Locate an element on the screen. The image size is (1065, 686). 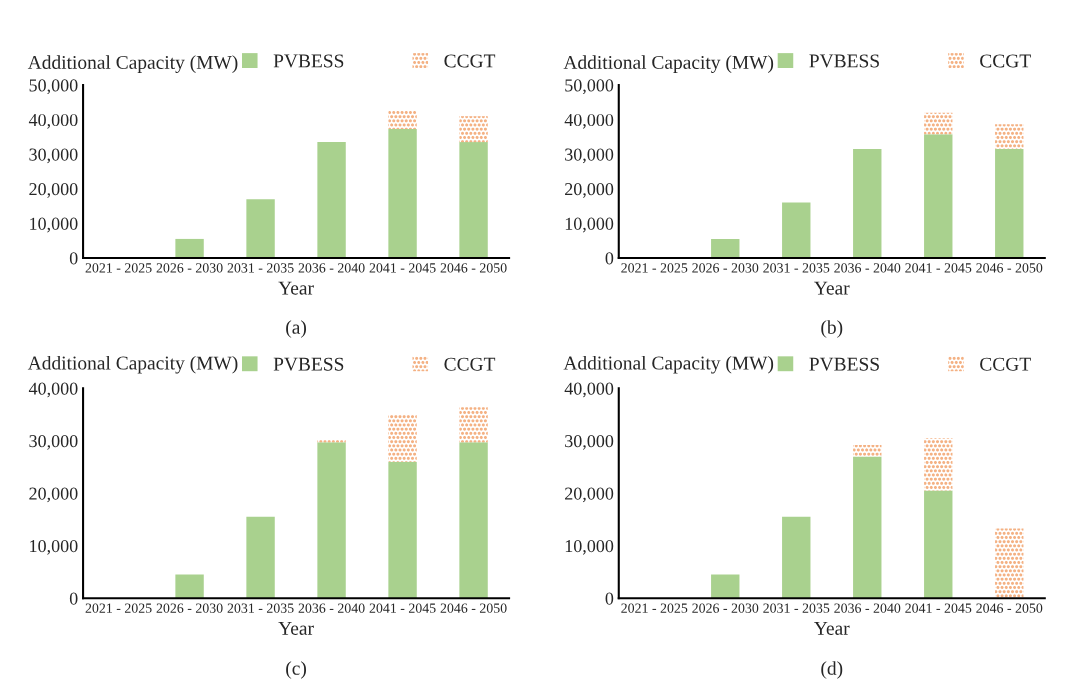
text: (c) is located at coordinates (296, 670).